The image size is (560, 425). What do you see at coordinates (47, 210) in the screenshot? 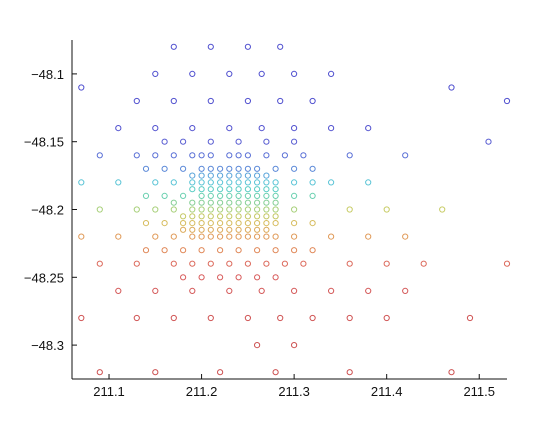
I see `y-tick-label: −48.2` at bounding box center [47, 210].